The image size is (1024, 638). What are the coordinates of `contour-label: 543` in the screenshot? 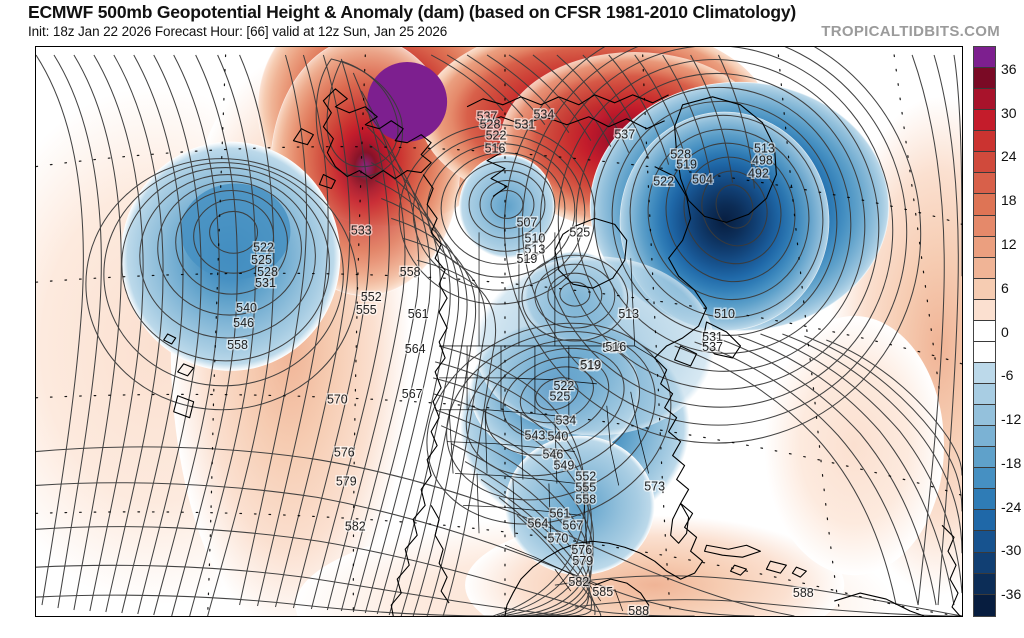 It's located at (535, 436).